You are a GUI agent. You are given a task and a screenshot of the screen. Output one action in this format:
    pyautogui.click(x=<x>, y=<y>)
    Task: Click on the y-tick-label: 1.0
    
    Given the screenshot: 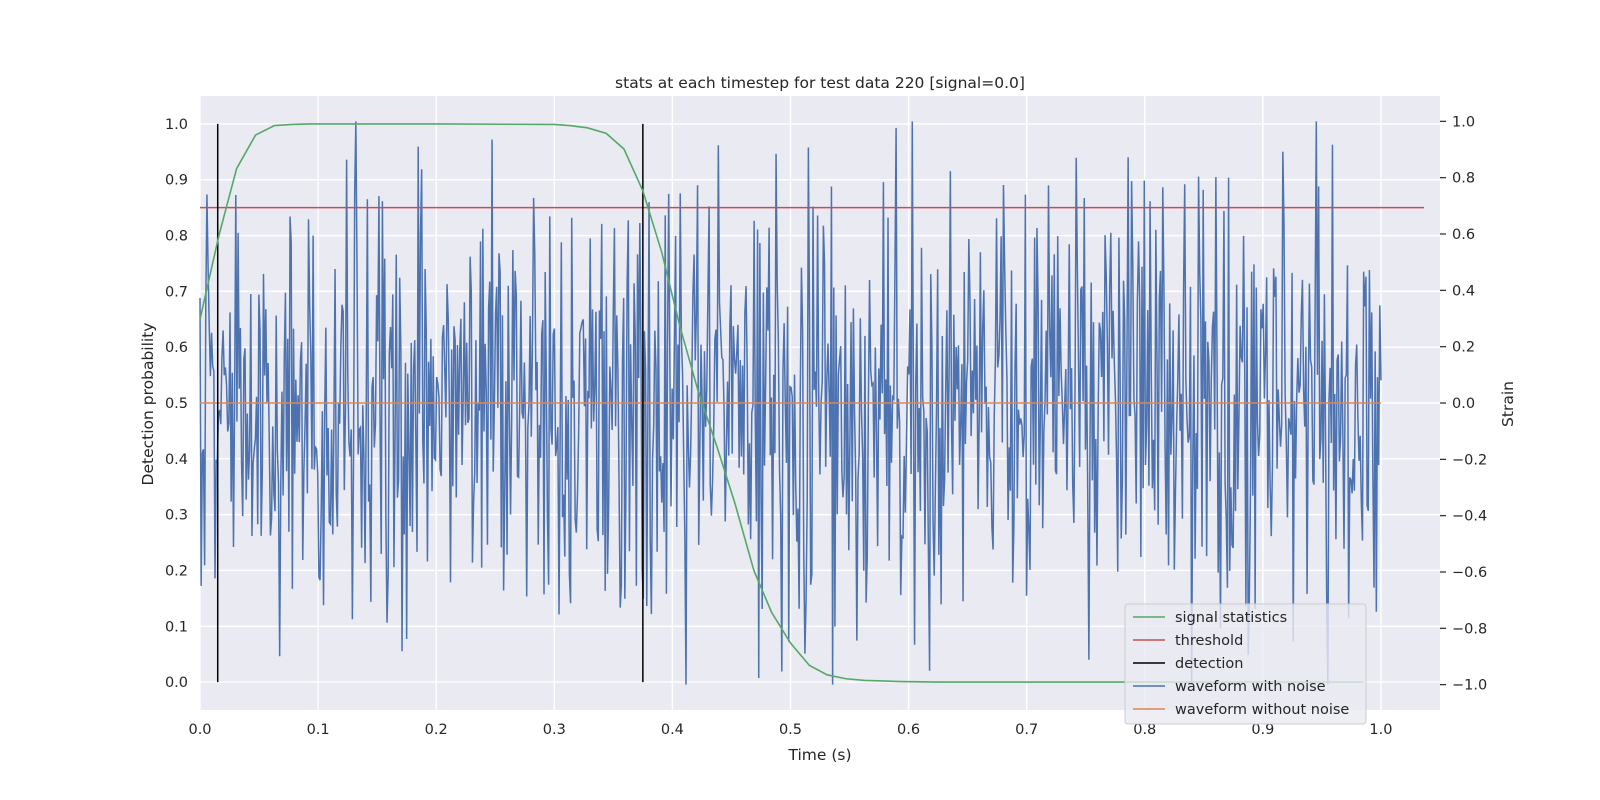 What is the action you would take?
    pyautogui.click(x=176, y=125)
    